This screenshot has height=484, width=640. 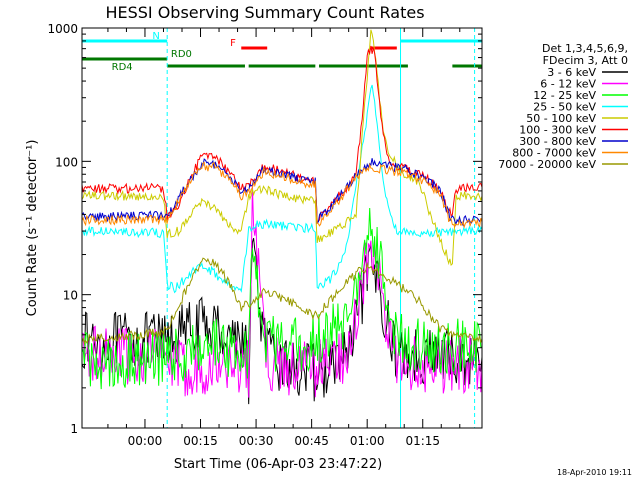 I want to click on state-label-rd0: RD0, so click(x=181, y=54).